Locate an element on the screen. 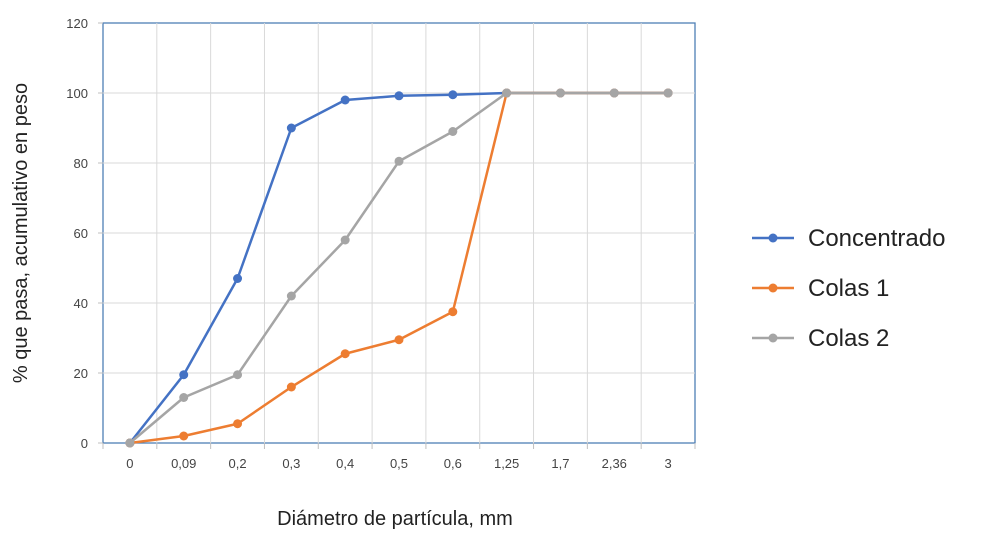  x-tick-label: 0,5 is located at coordinates (399, 463).